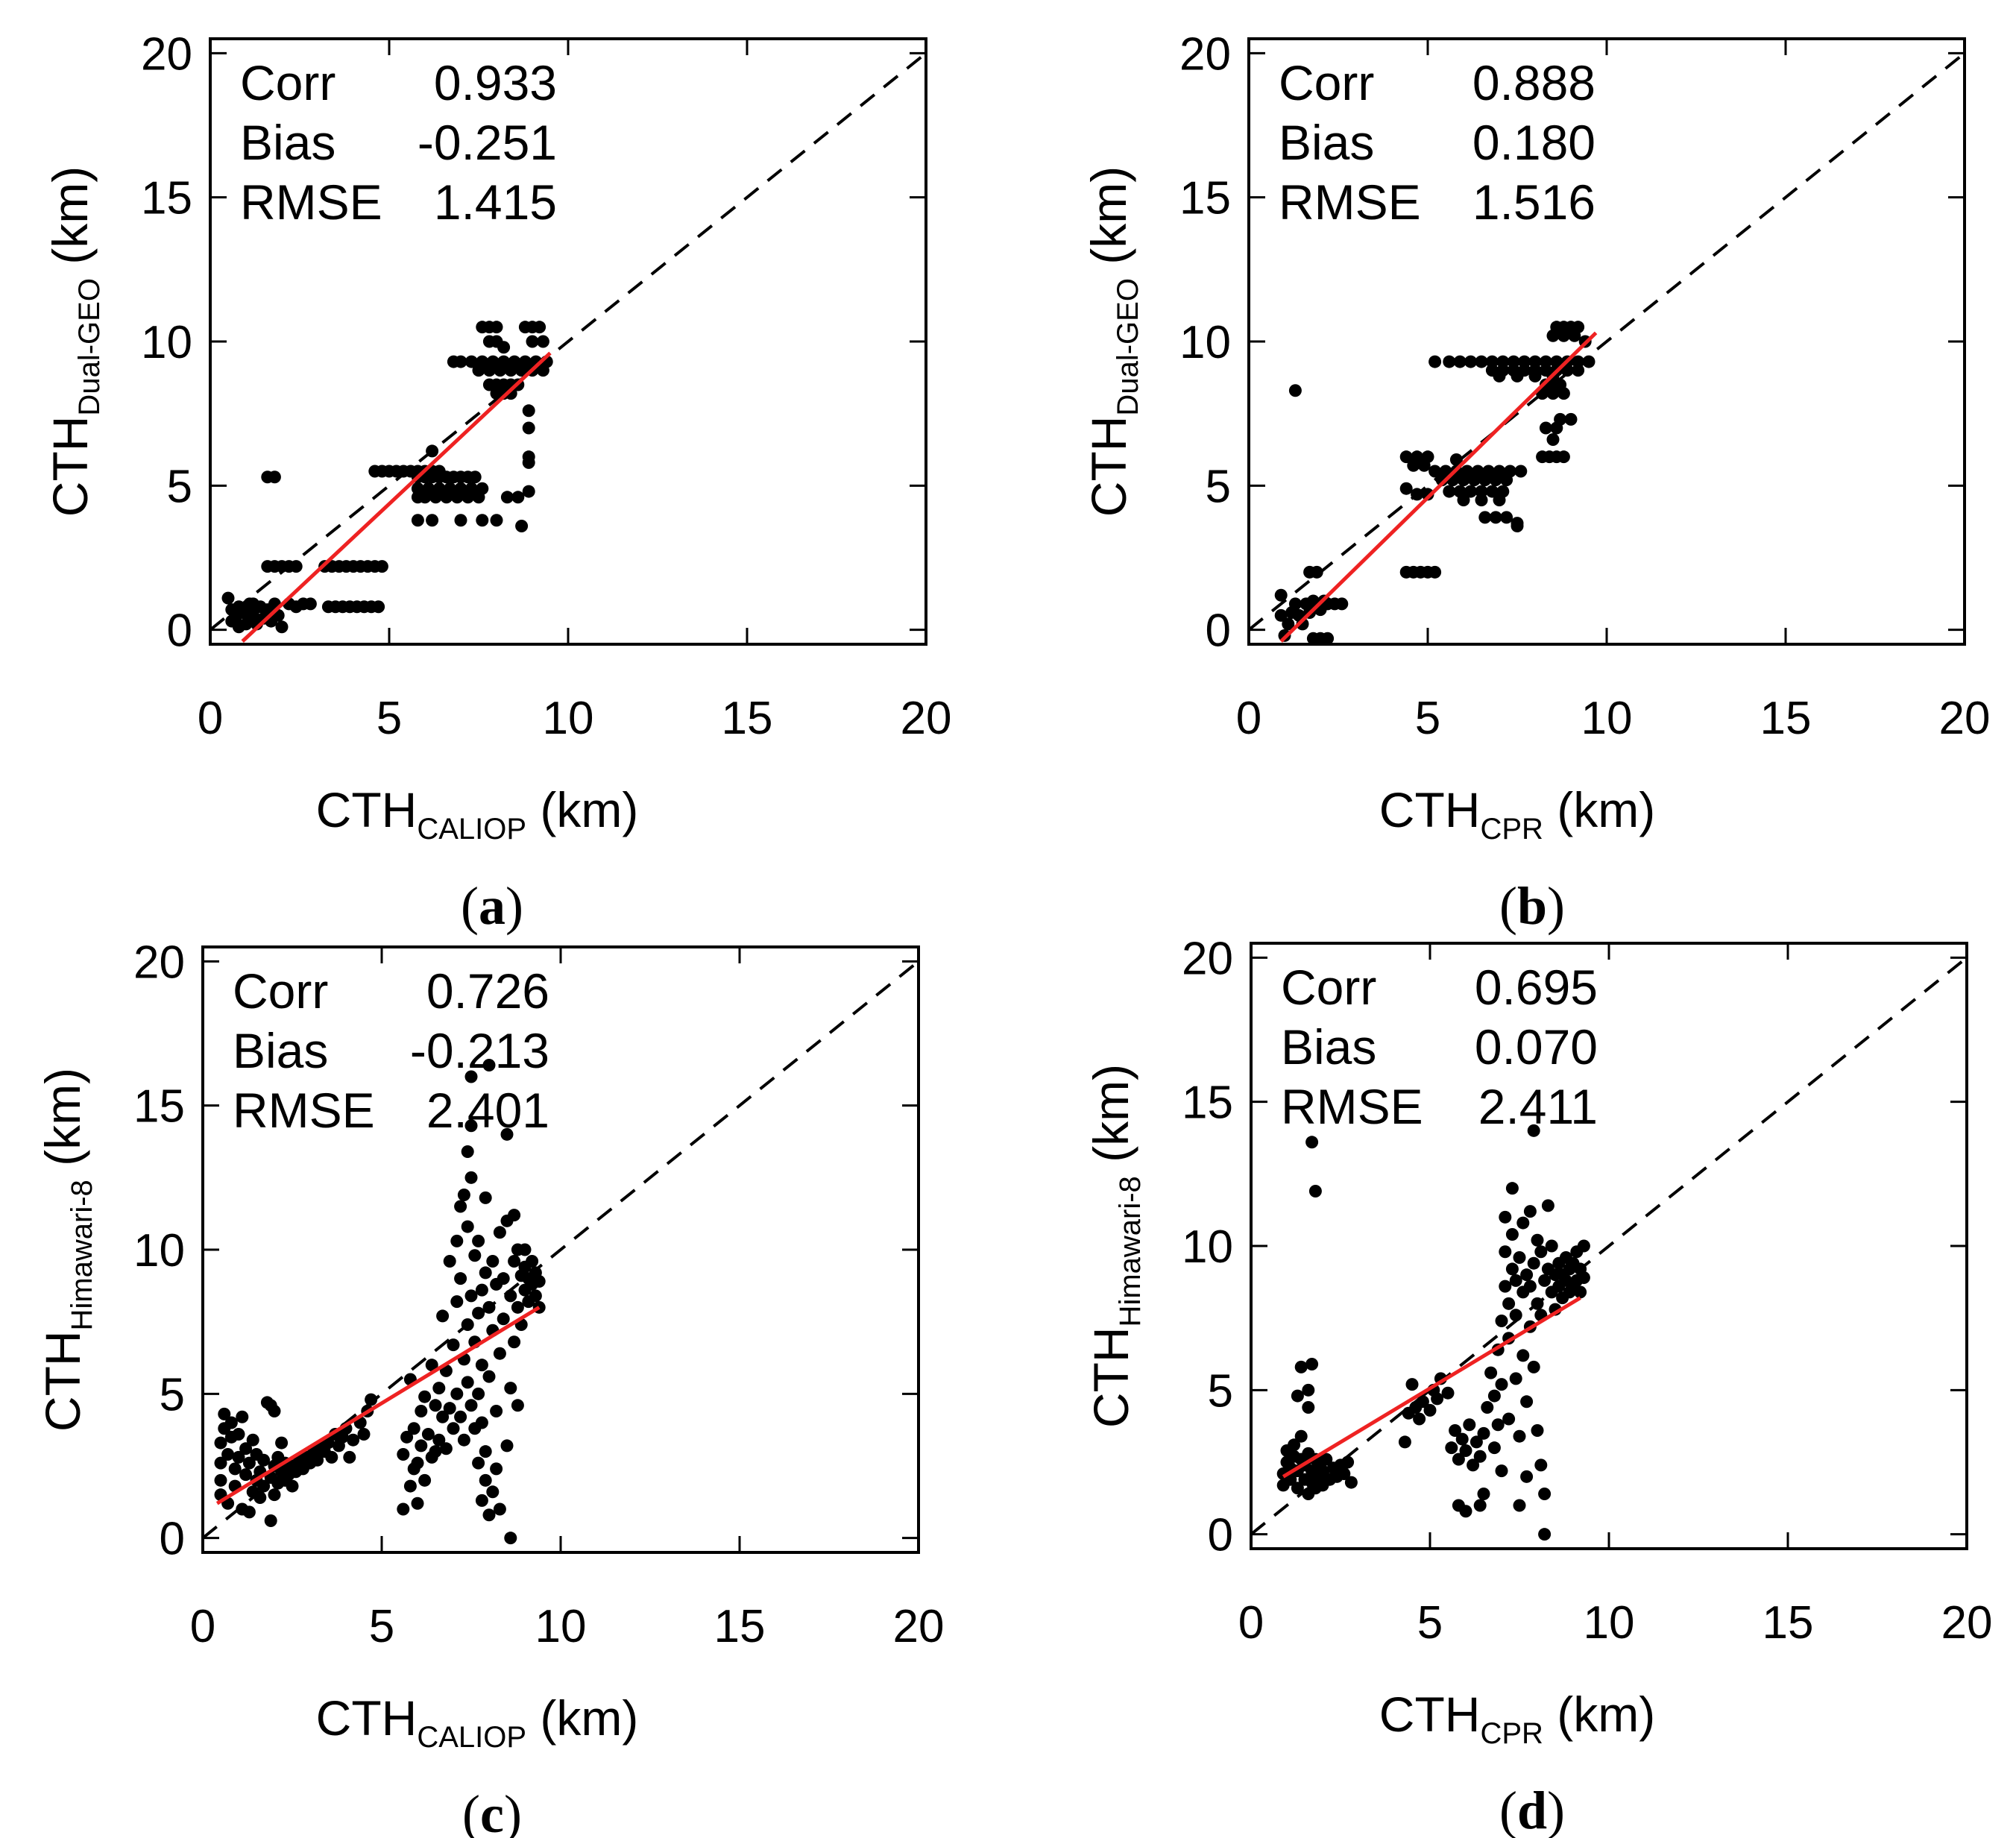 The height and width of the screenshot is (1838, 2016). I want to click on x-tick-label: 20, so click(919, 1626).